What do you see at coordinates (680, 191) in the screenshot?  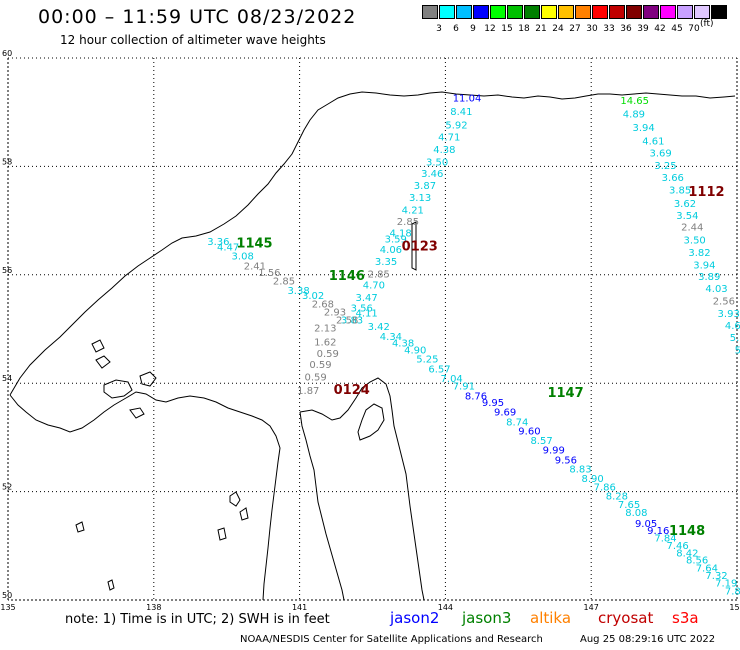 I see `wave-height-value: 3.85` at bounding box center [680, 191].